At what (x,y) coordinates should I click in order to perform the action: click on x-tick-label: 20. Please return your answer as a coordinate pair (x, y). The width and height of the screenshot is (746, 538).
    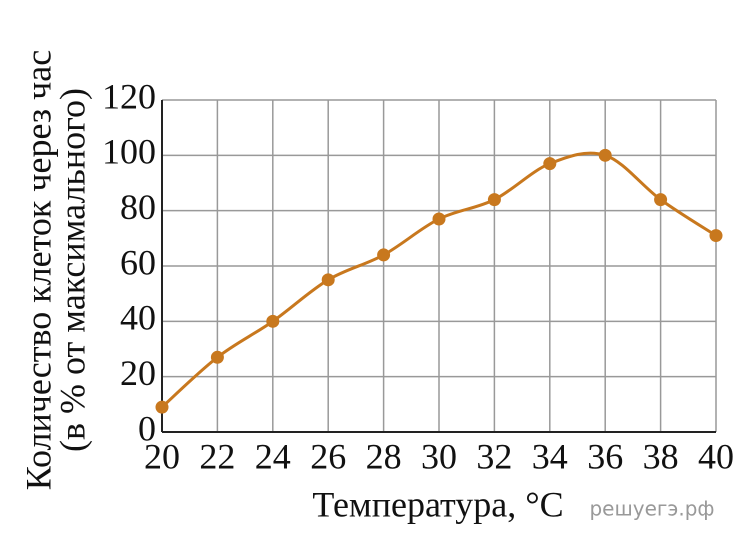
    Looking at the image, I should click on (162, 456).